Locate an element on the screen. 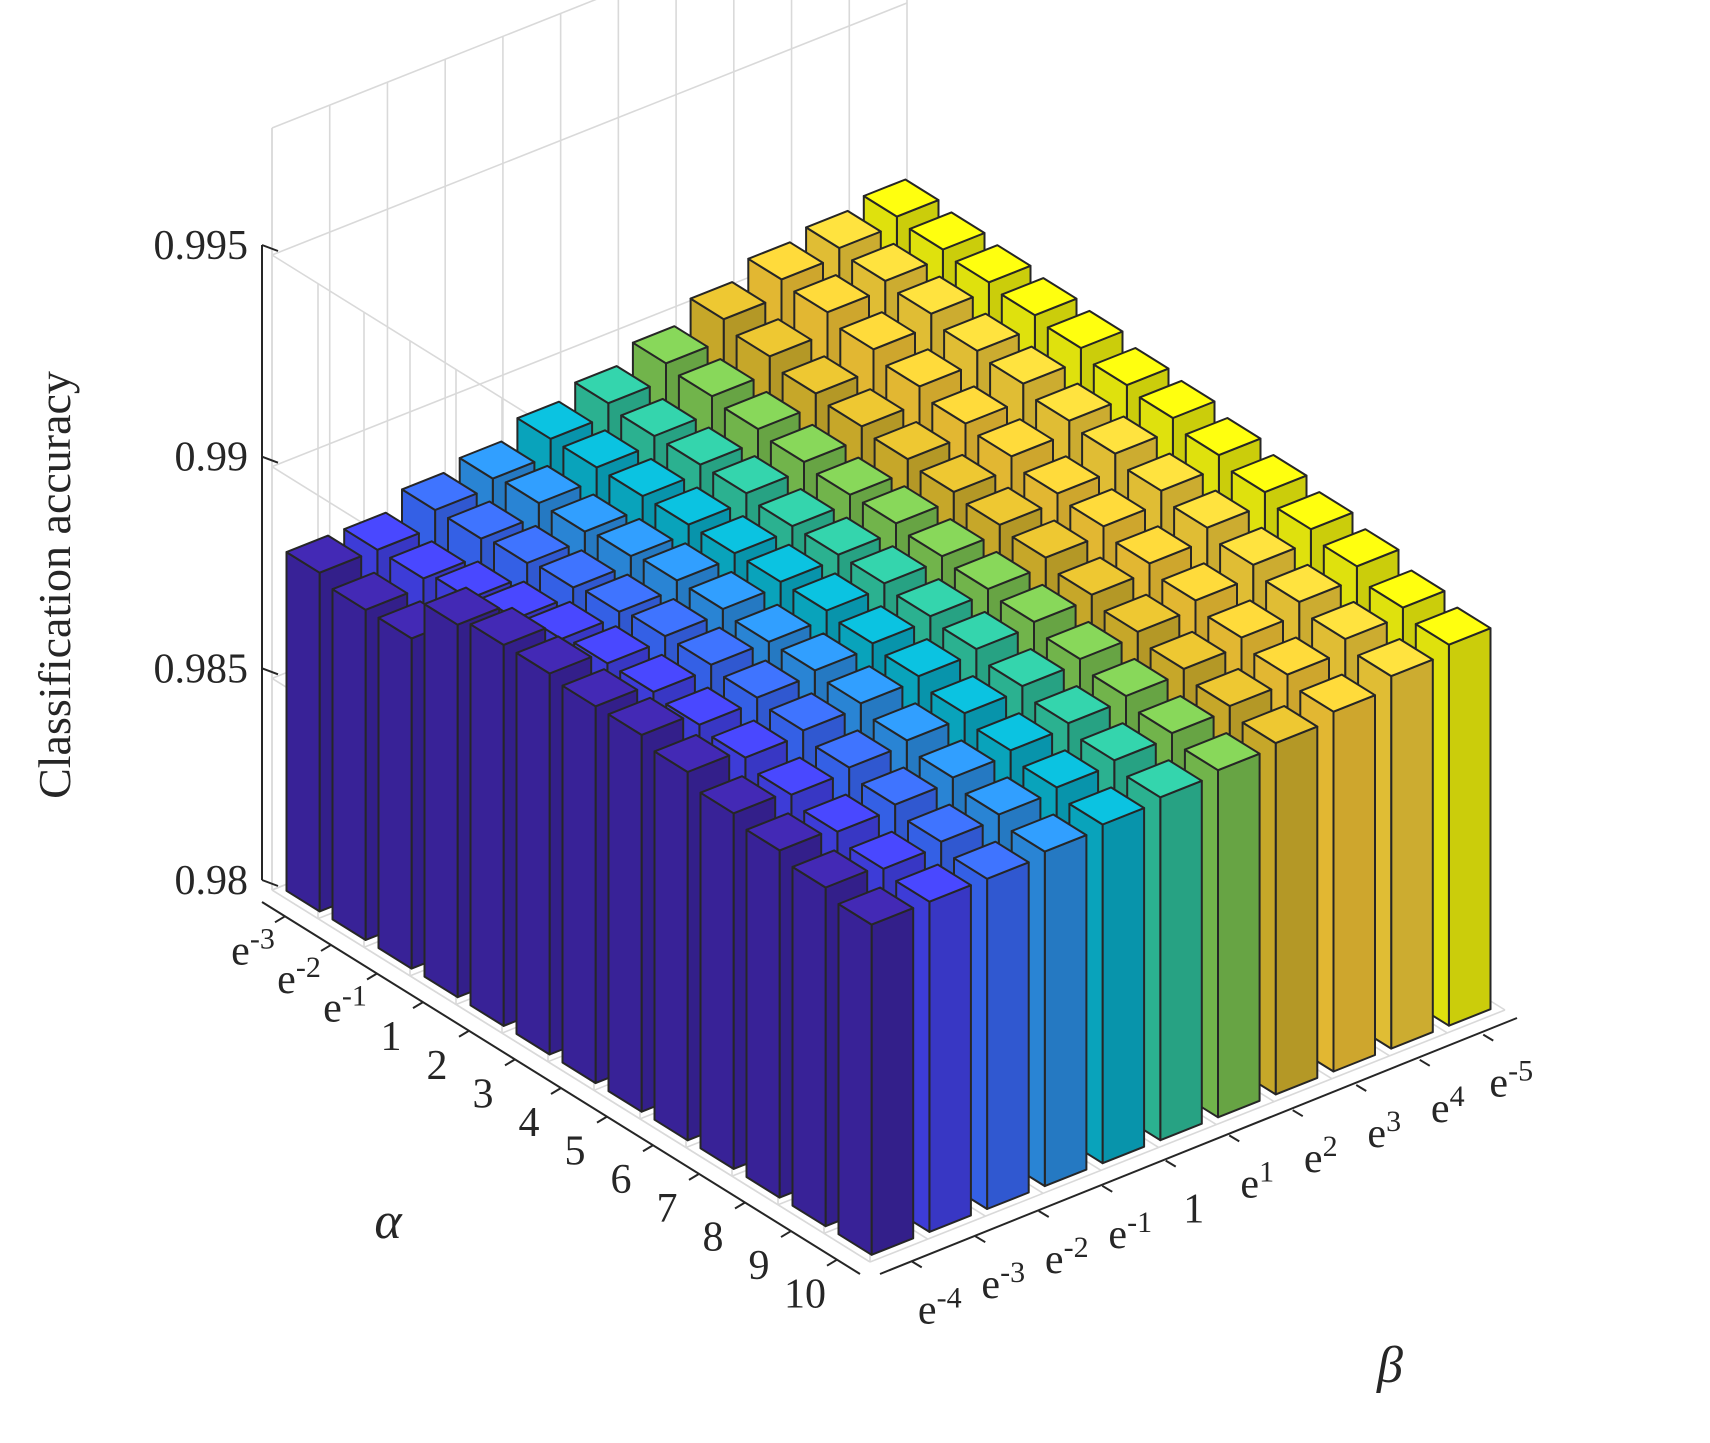 The height and width of the screenshot is (1443, 1710). alpha-axis-title: α is located at coordinates (388, 1221).